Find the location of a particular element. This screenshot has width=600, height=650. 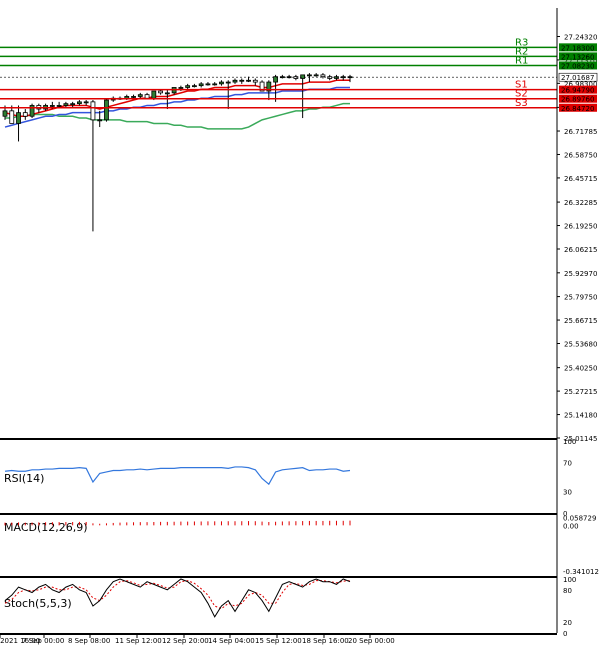

resistance-name: R1 is located at coordinates (521, 60).